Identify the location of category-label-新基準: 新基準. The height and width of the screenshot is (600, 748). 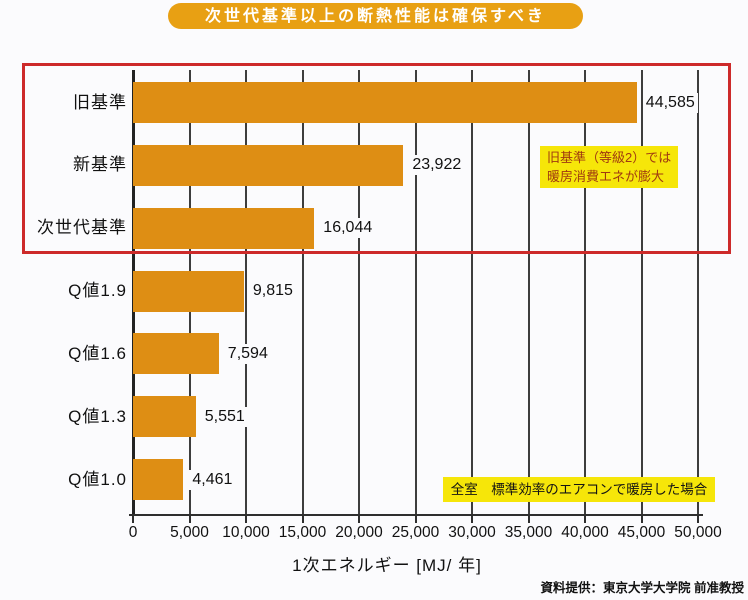
(100, 165).